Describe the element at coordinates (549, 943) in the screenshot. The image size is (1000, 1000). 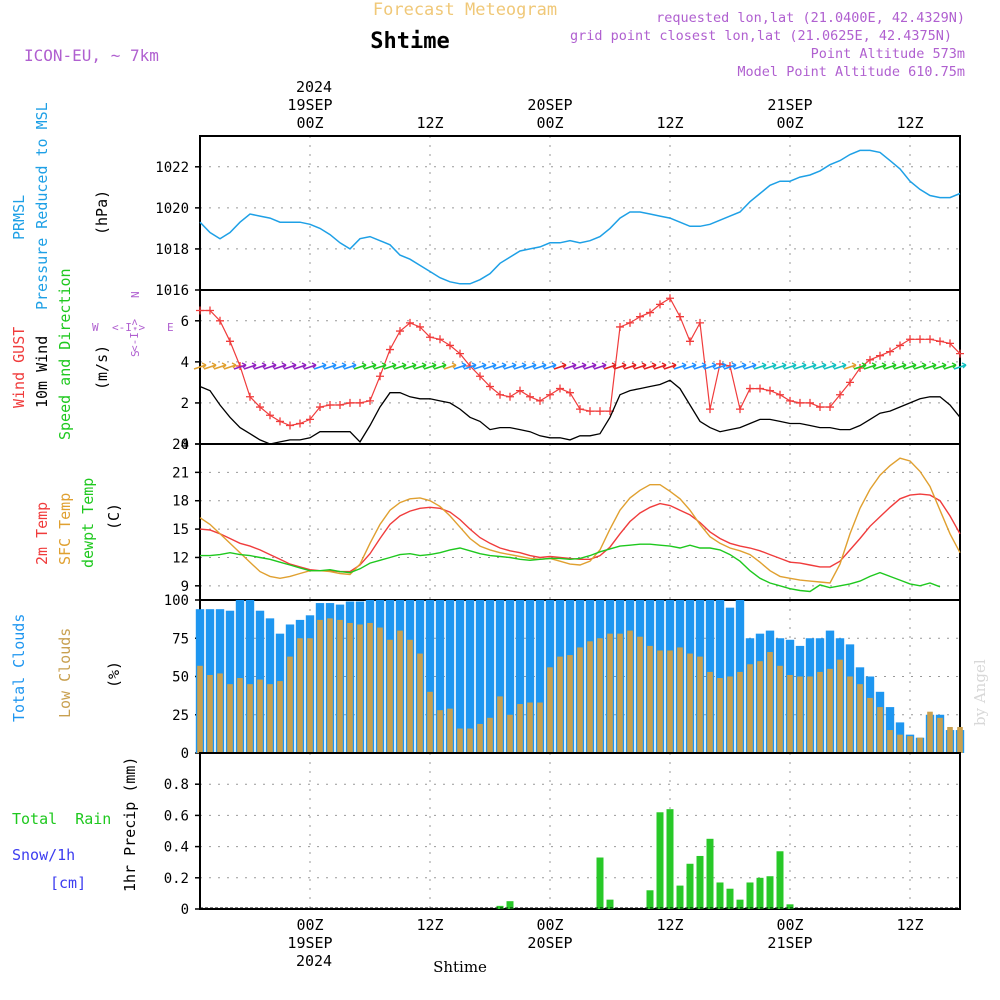
I see `bottom-date-label: 20SEP` at that location.